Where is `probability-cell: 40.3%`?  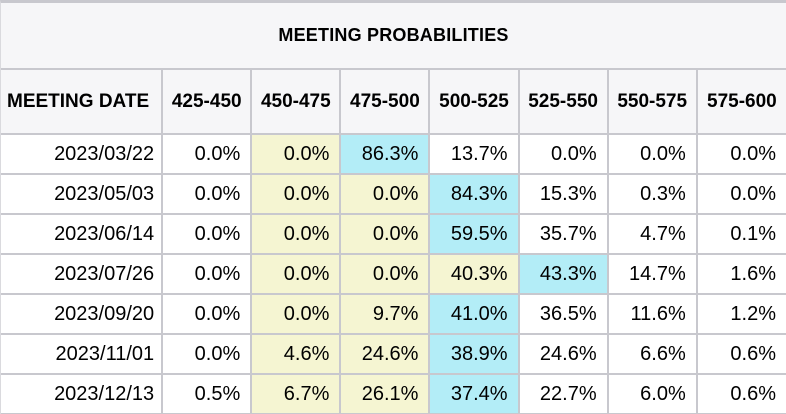 probability-cell: 40.3% is located at coordinates (474, 274).